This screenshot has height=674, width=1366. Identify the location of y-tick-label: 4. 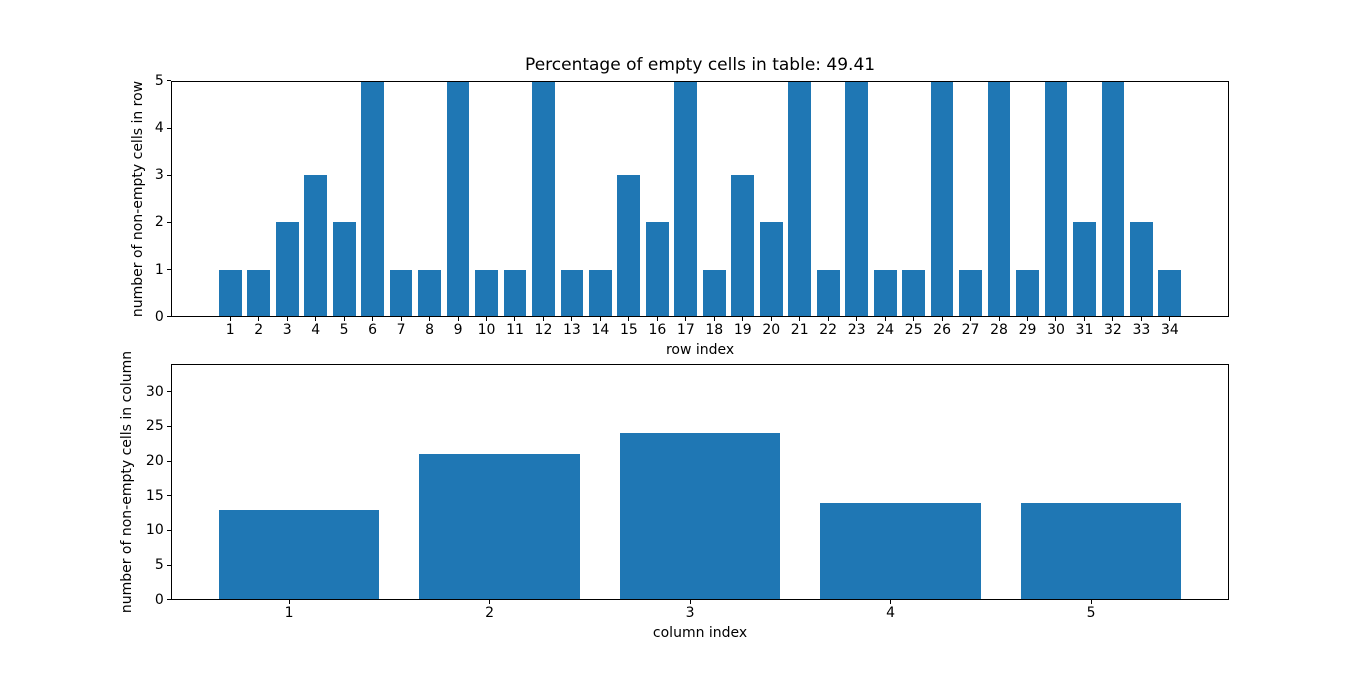
(159, 128).